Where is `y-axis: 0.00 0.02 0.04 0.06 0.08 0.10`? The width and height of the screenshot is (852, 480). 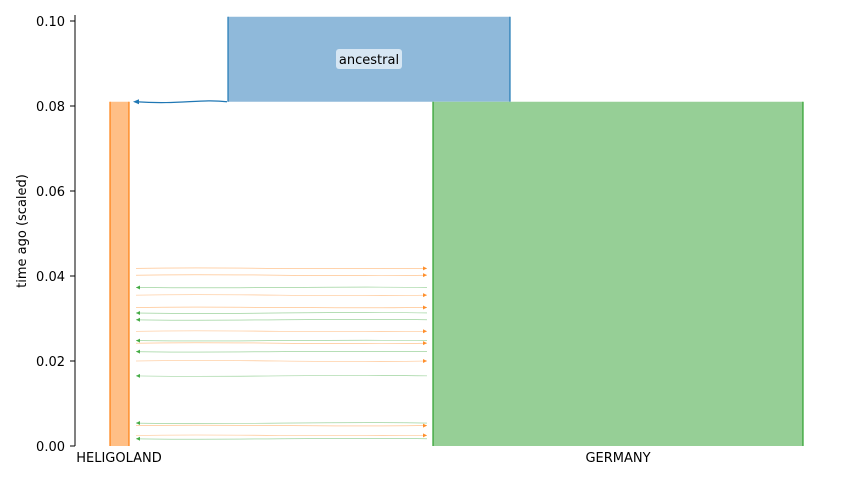
y-axis: 0.00 0.02 0.04 0.06 0.08 0.10 is located at coordinates (56, 235).